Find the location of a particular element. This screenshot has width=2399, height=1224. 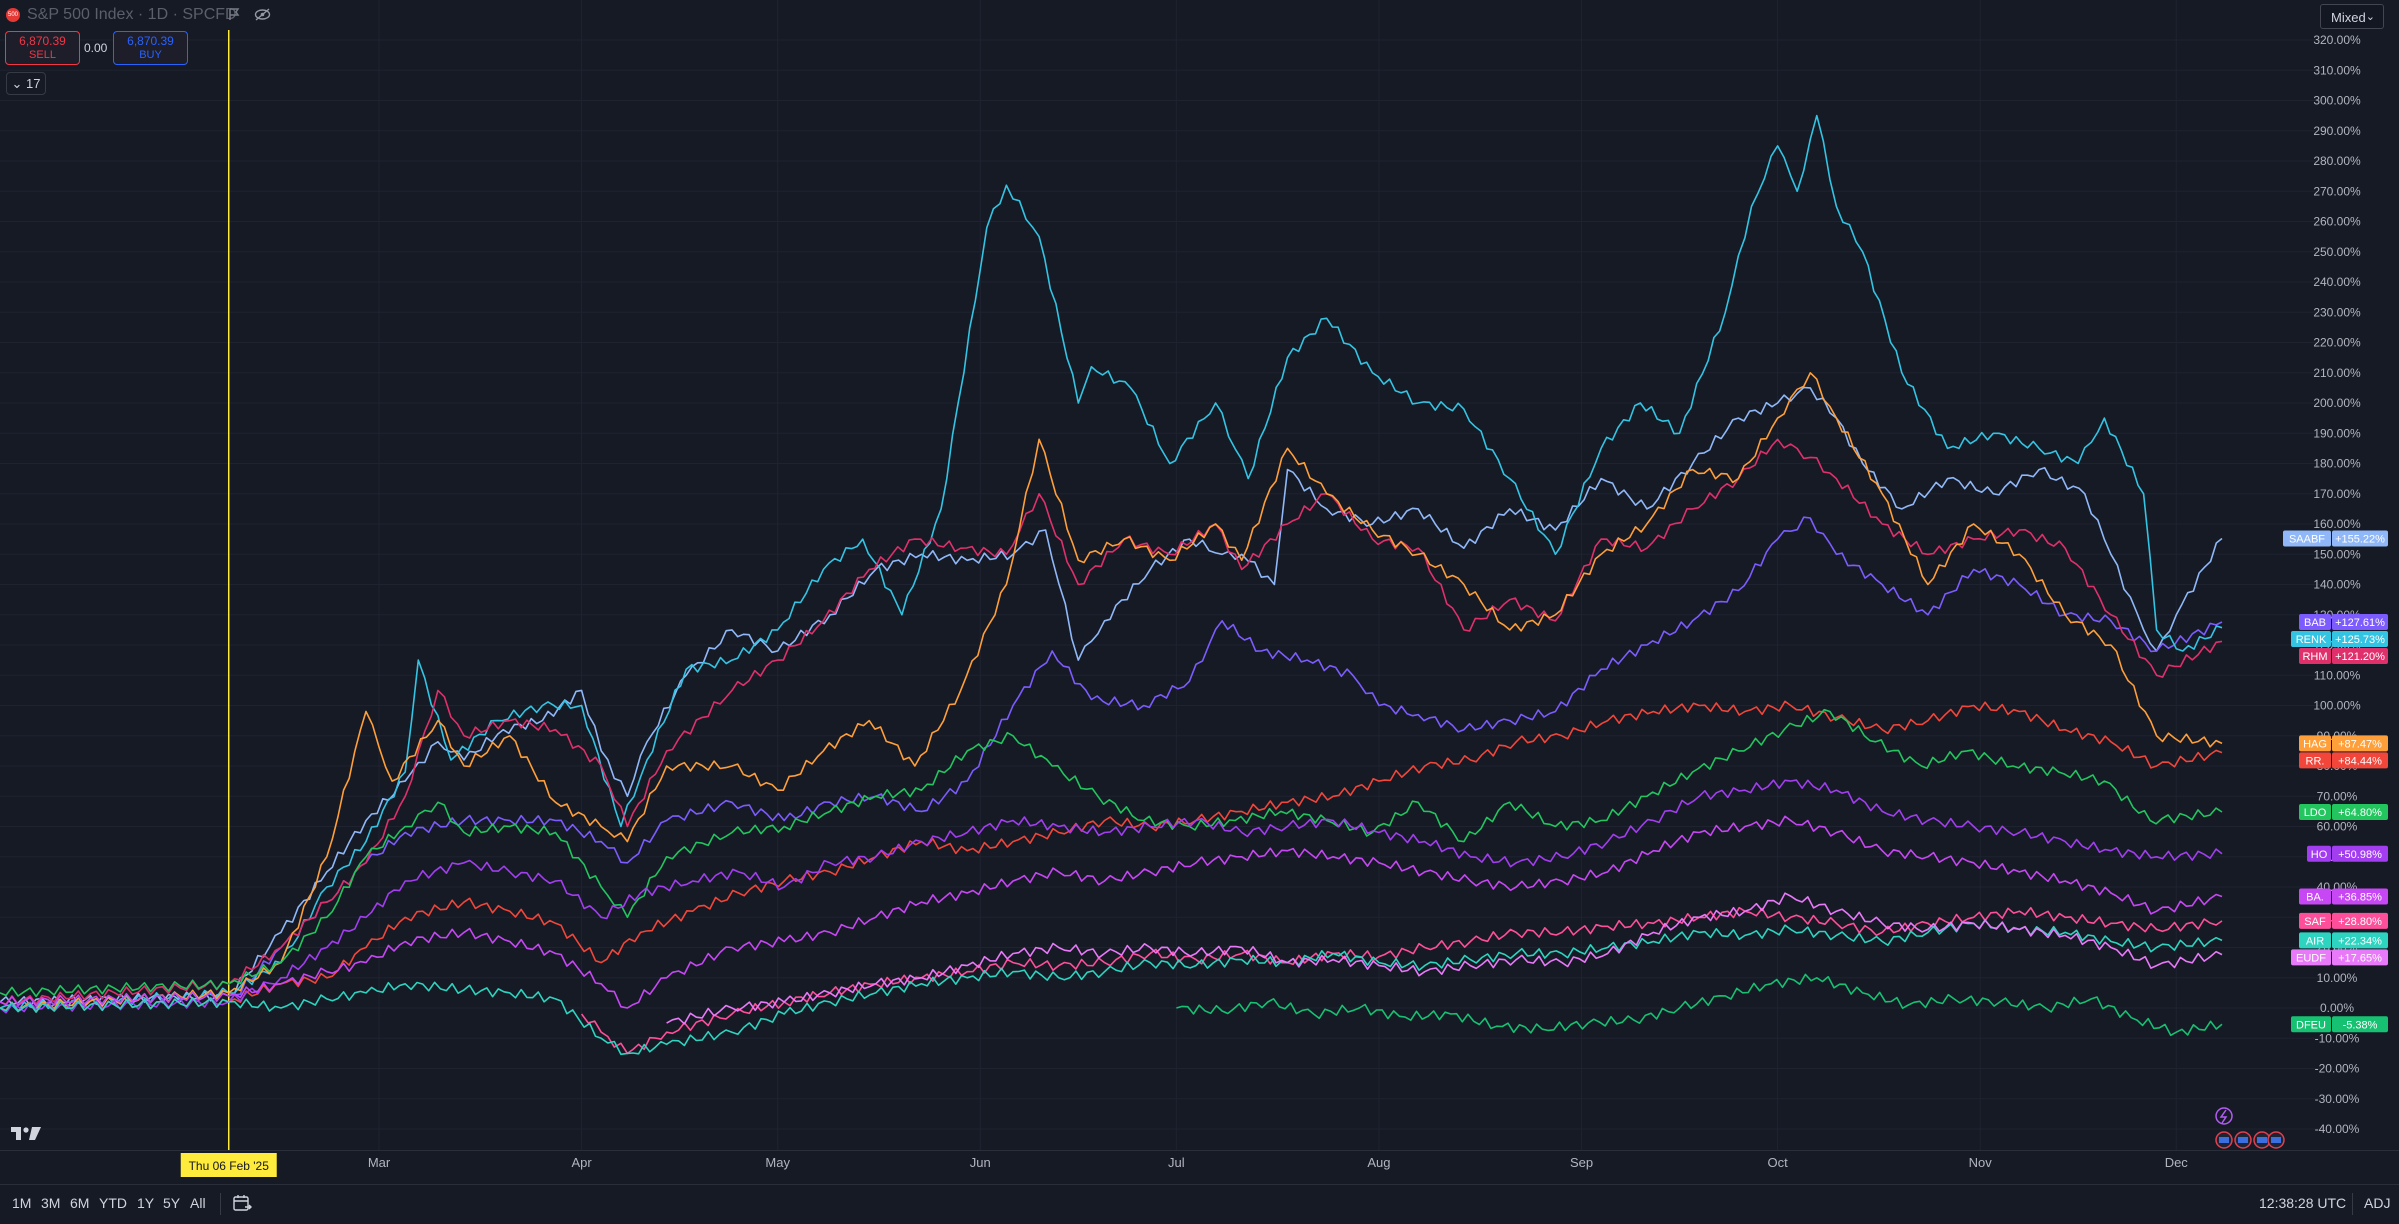

symbol-badge: 500 is located at coordinates (13, 15).